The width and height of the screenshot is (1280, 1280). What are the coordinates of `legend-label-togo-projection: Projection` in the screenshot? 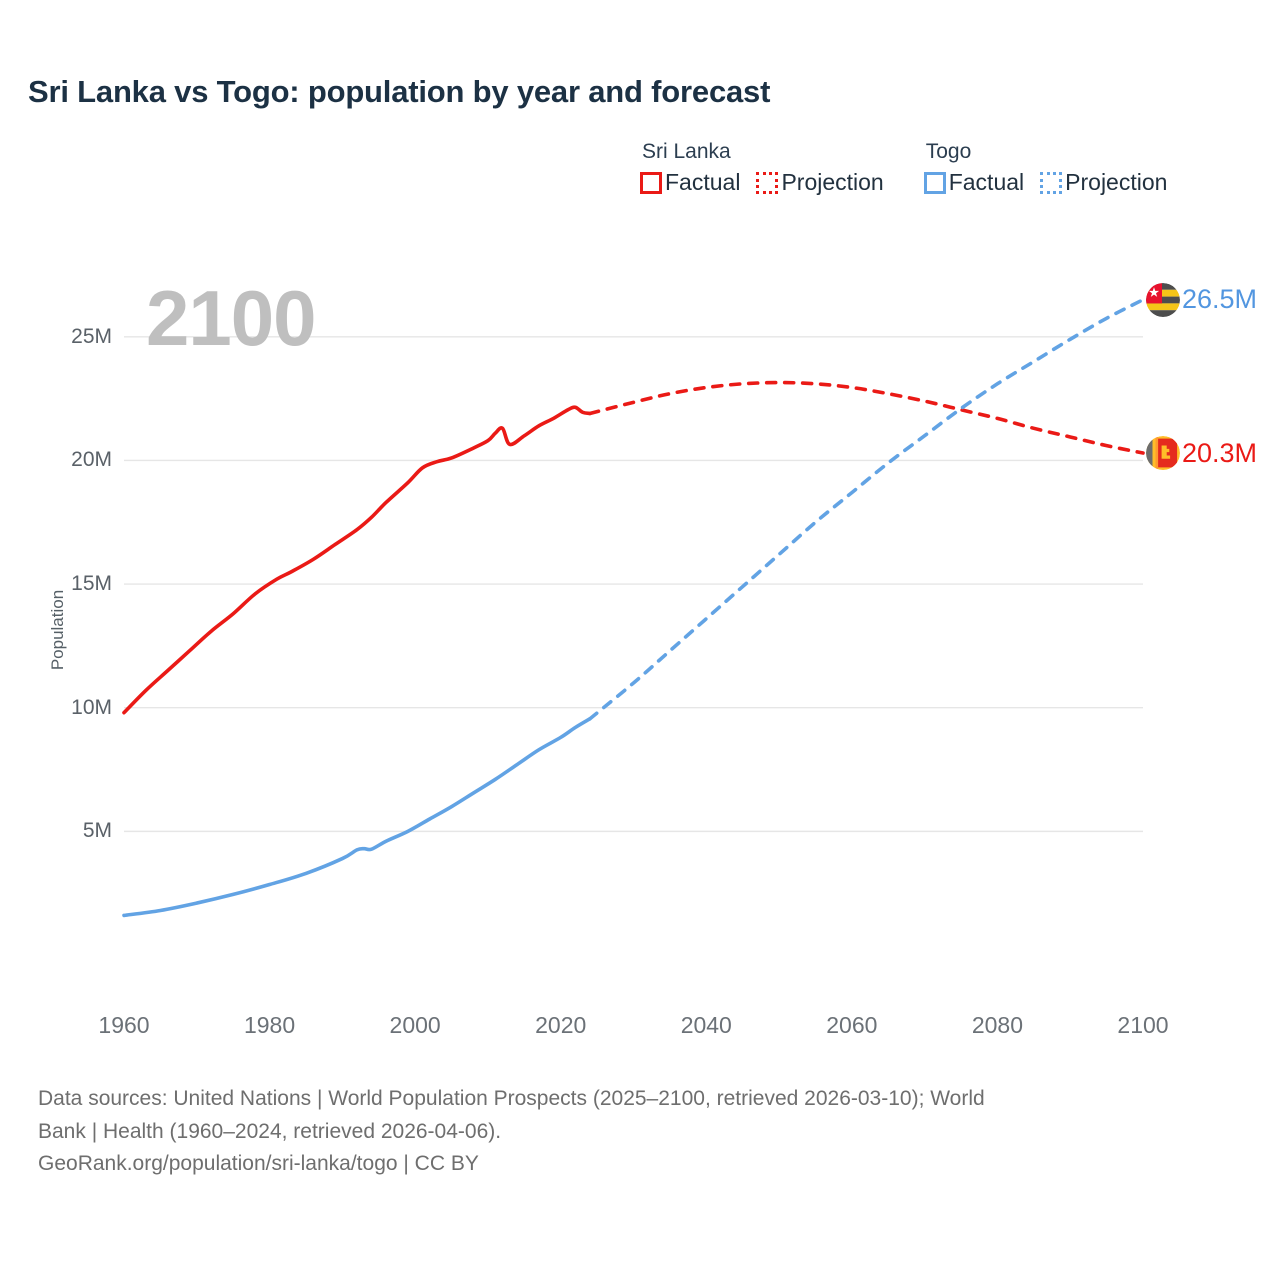 It's located at (1116, 182).